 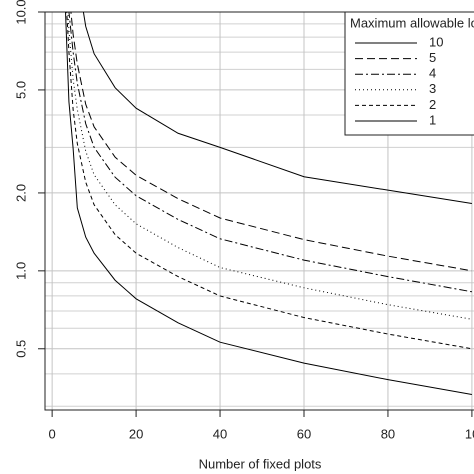 What do you see at coordinates (260, 463) in the screenshot?
I see `x-axis-label: Number of fixed plots` at bounding box center [260, 463].